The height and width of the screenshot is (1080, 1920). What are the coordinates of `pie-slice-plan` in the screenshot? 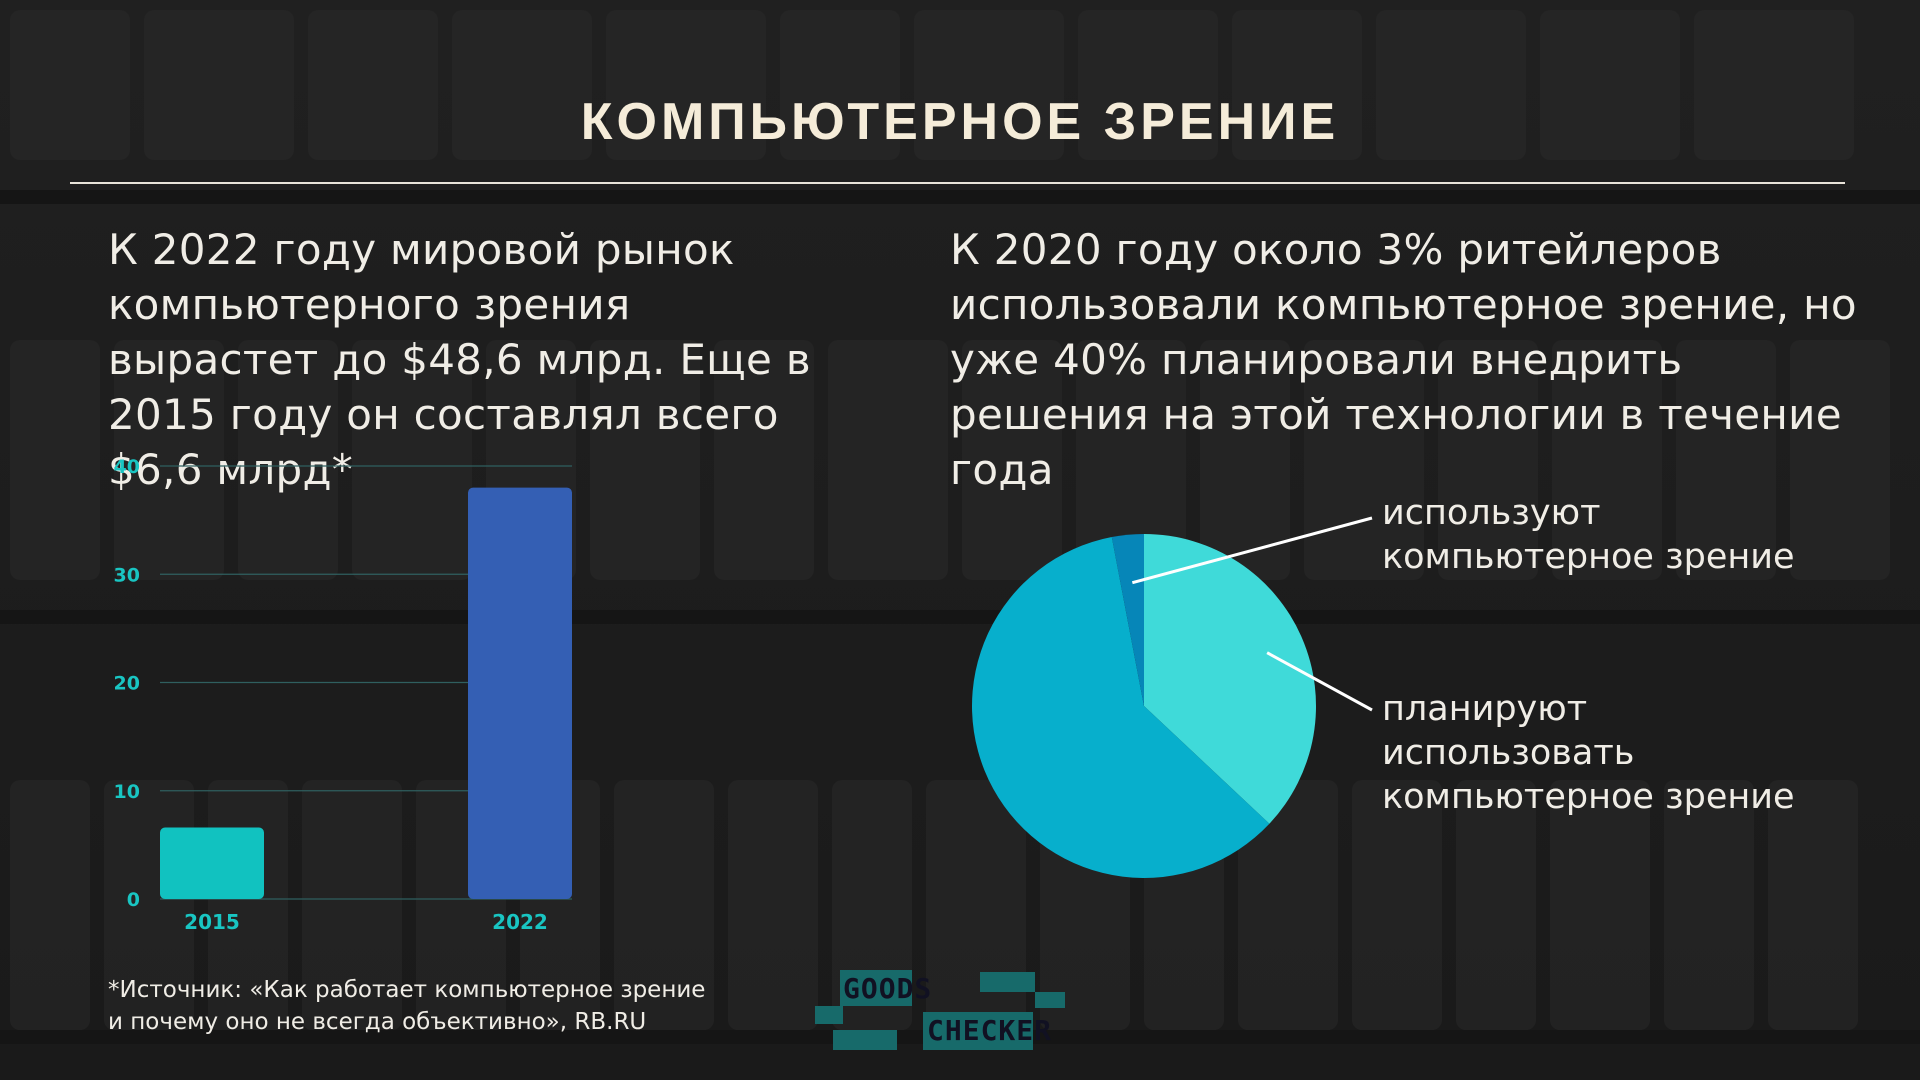 It's located at (1230, 679).